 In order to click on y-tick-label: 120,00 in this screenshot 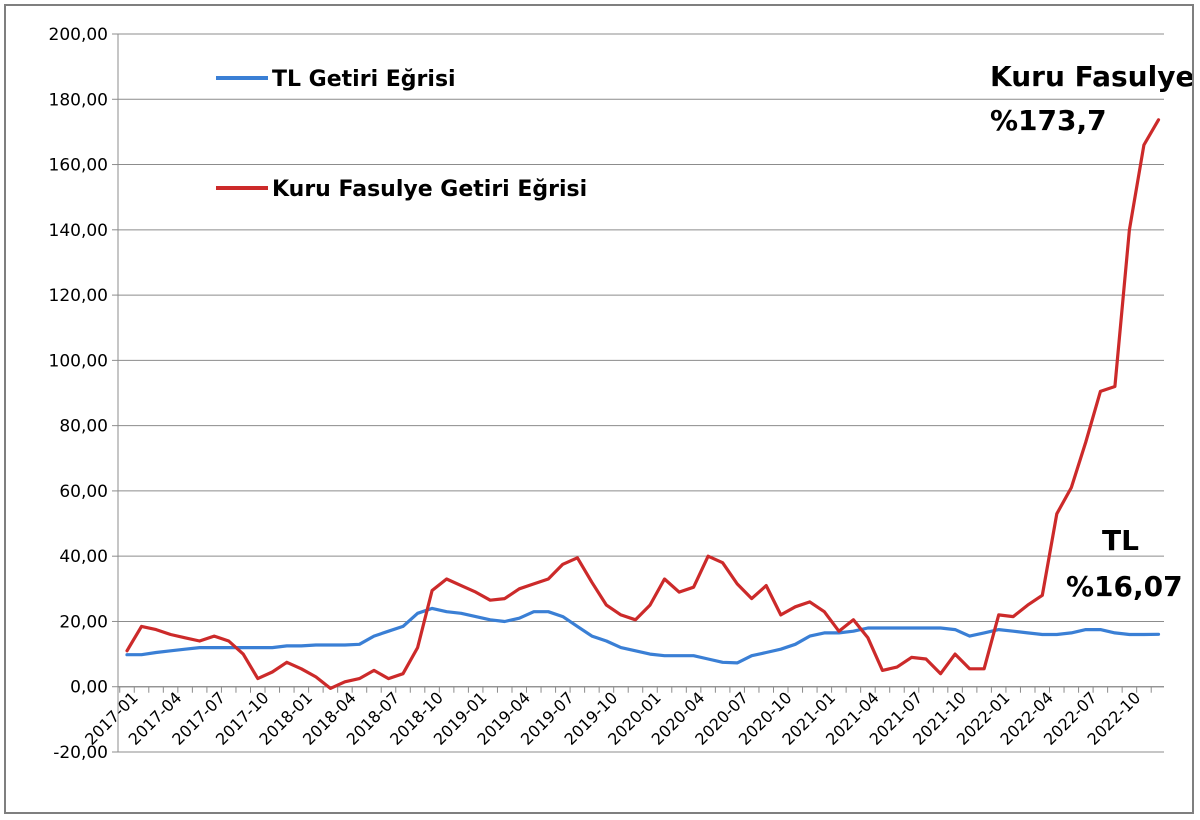, I will do `click(78, 296)`.